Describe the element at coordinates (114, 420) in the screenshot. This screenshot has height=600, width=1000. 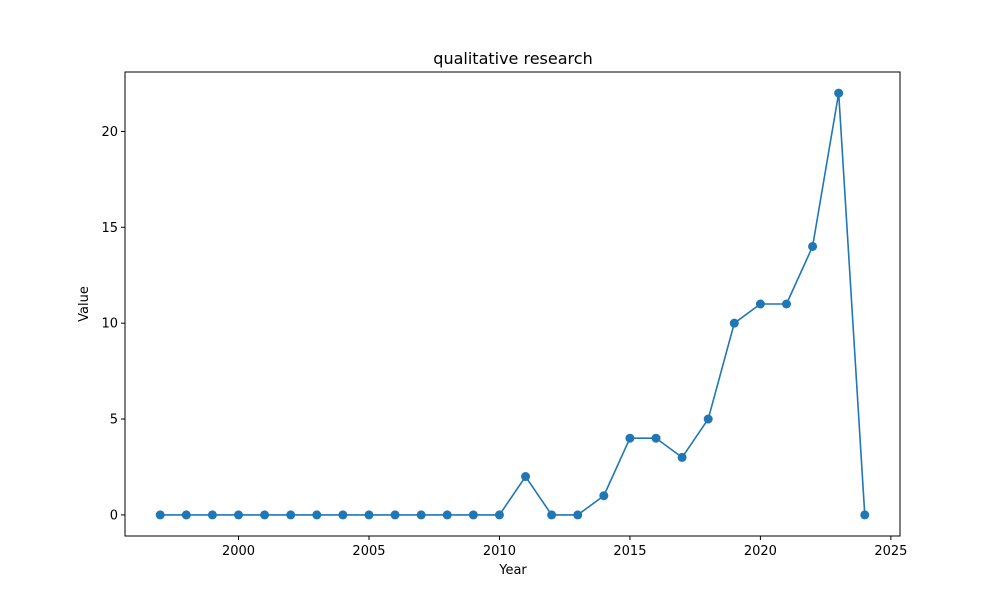
I see `y-tick-label: 5` at that location.